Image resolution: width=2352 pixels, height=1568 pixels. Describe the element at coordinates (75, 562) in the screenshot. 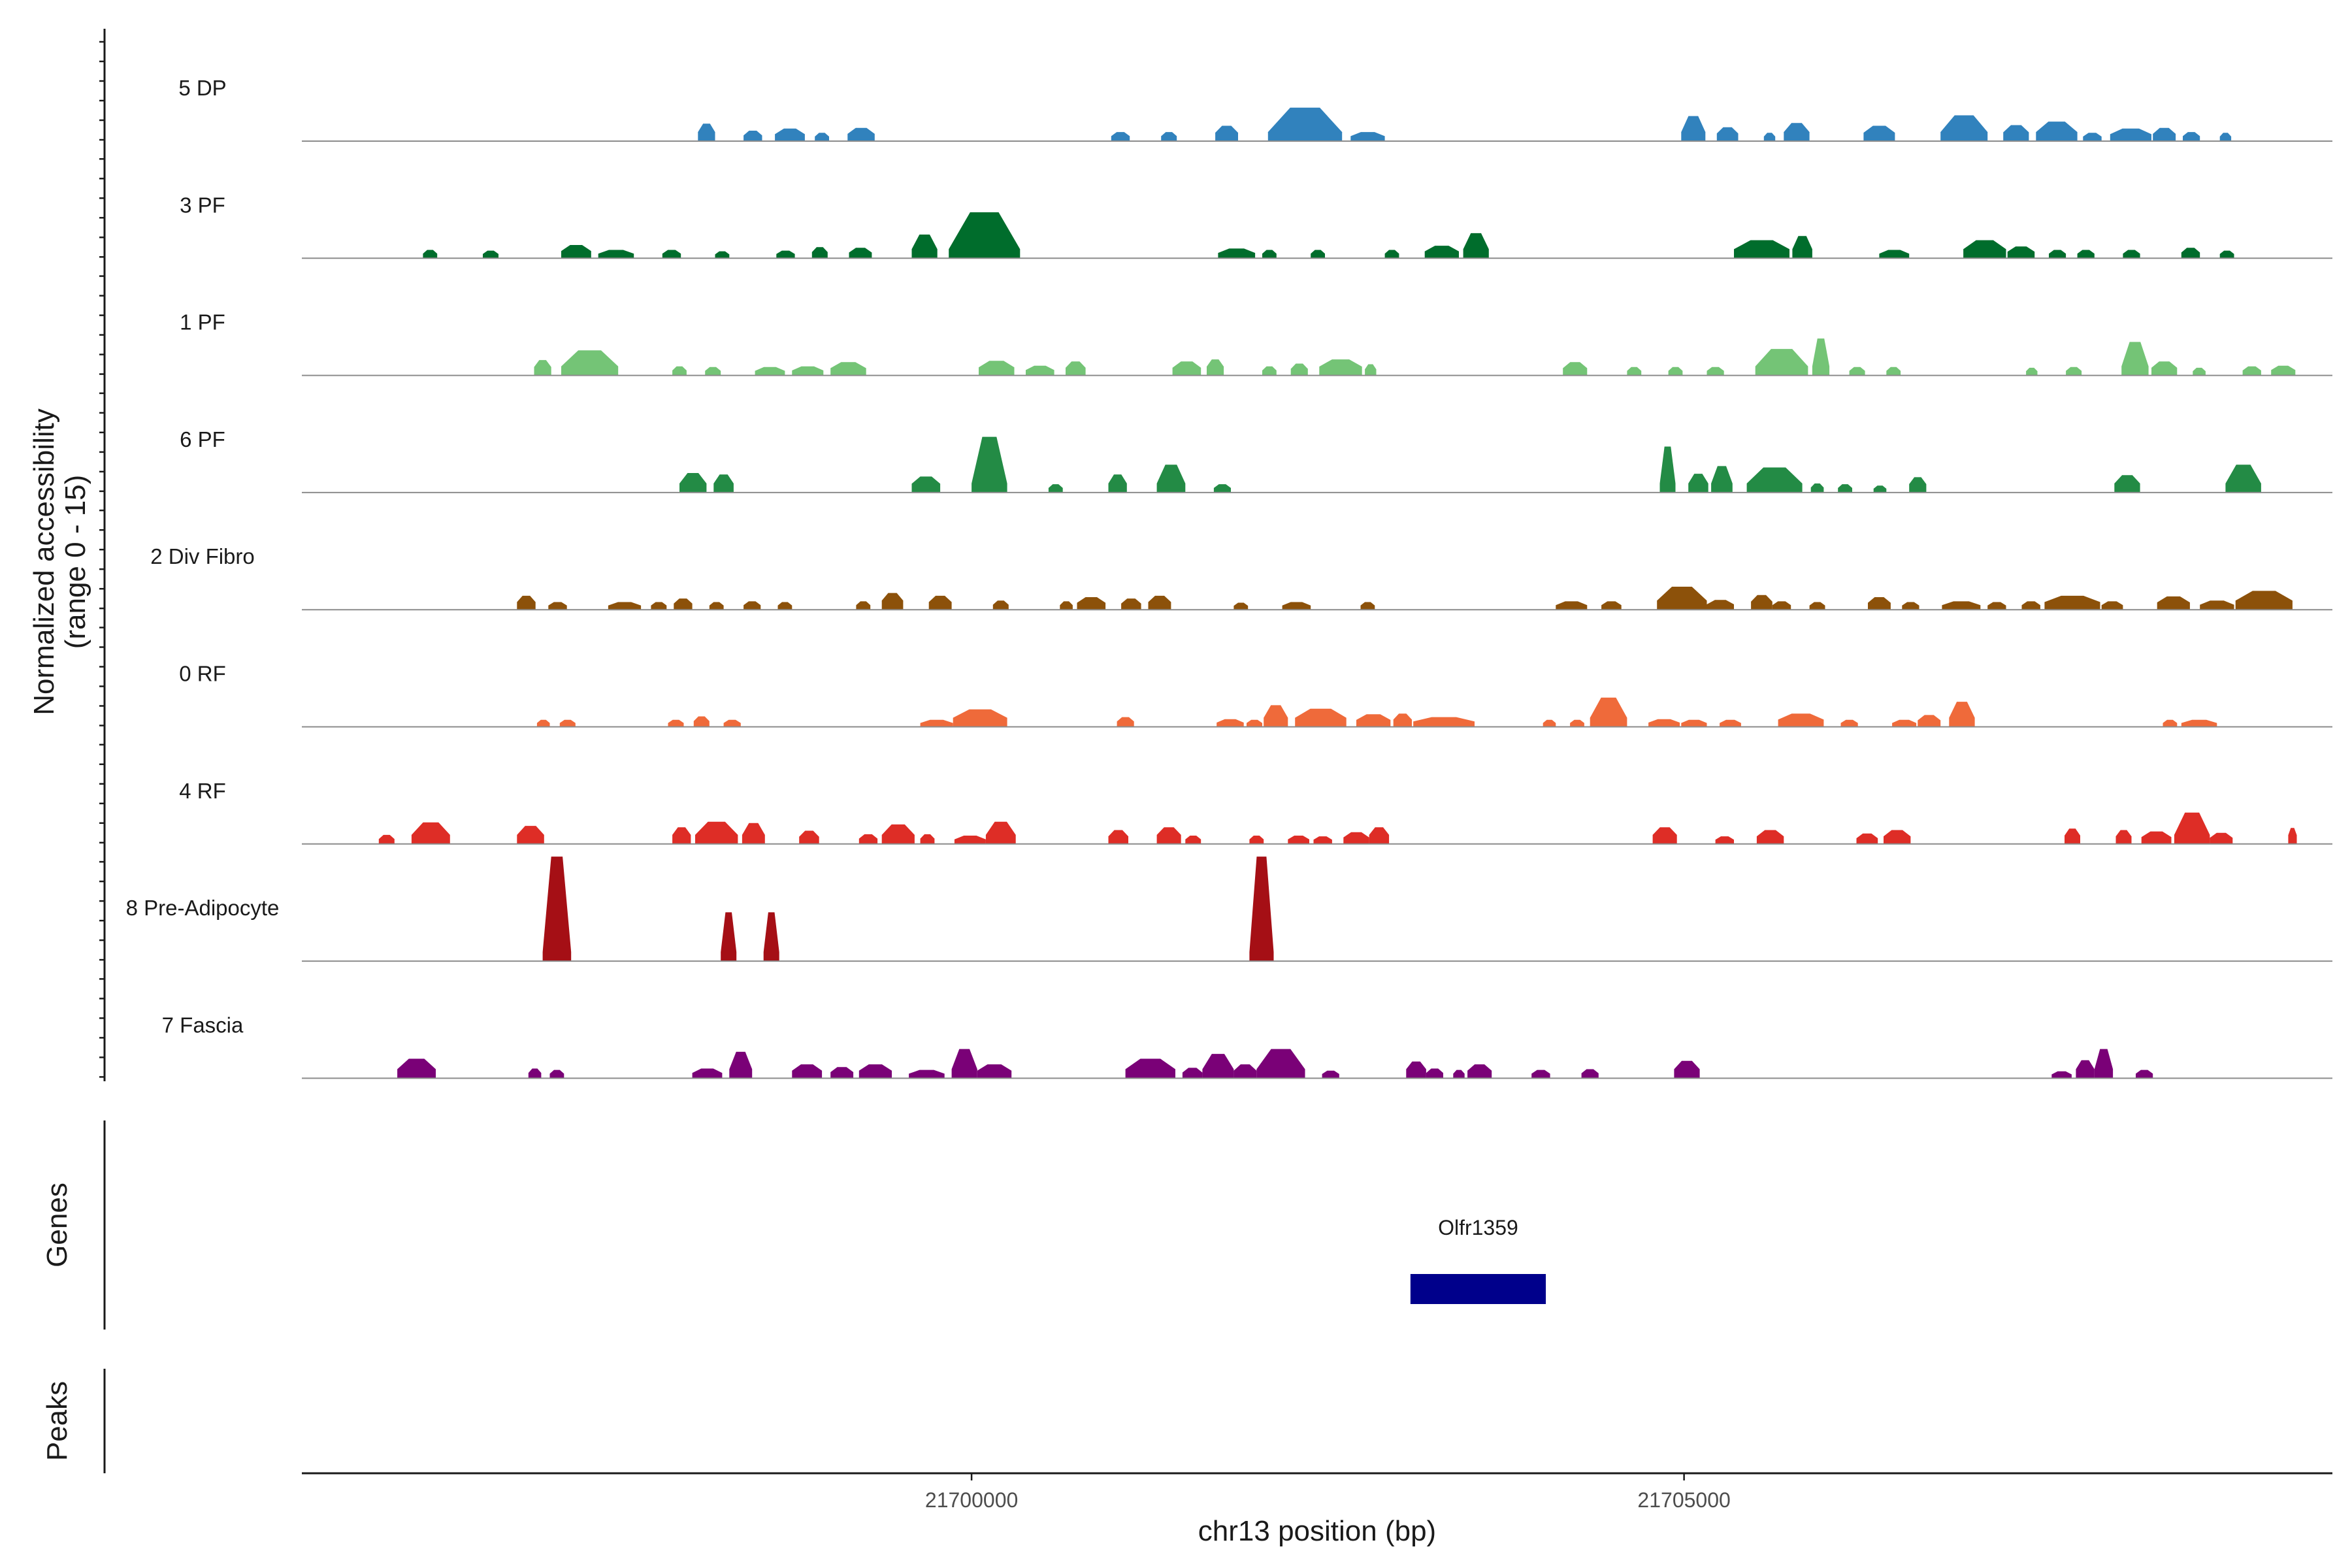

I see `y-axis-range: (range 0 - 15)` at that location.